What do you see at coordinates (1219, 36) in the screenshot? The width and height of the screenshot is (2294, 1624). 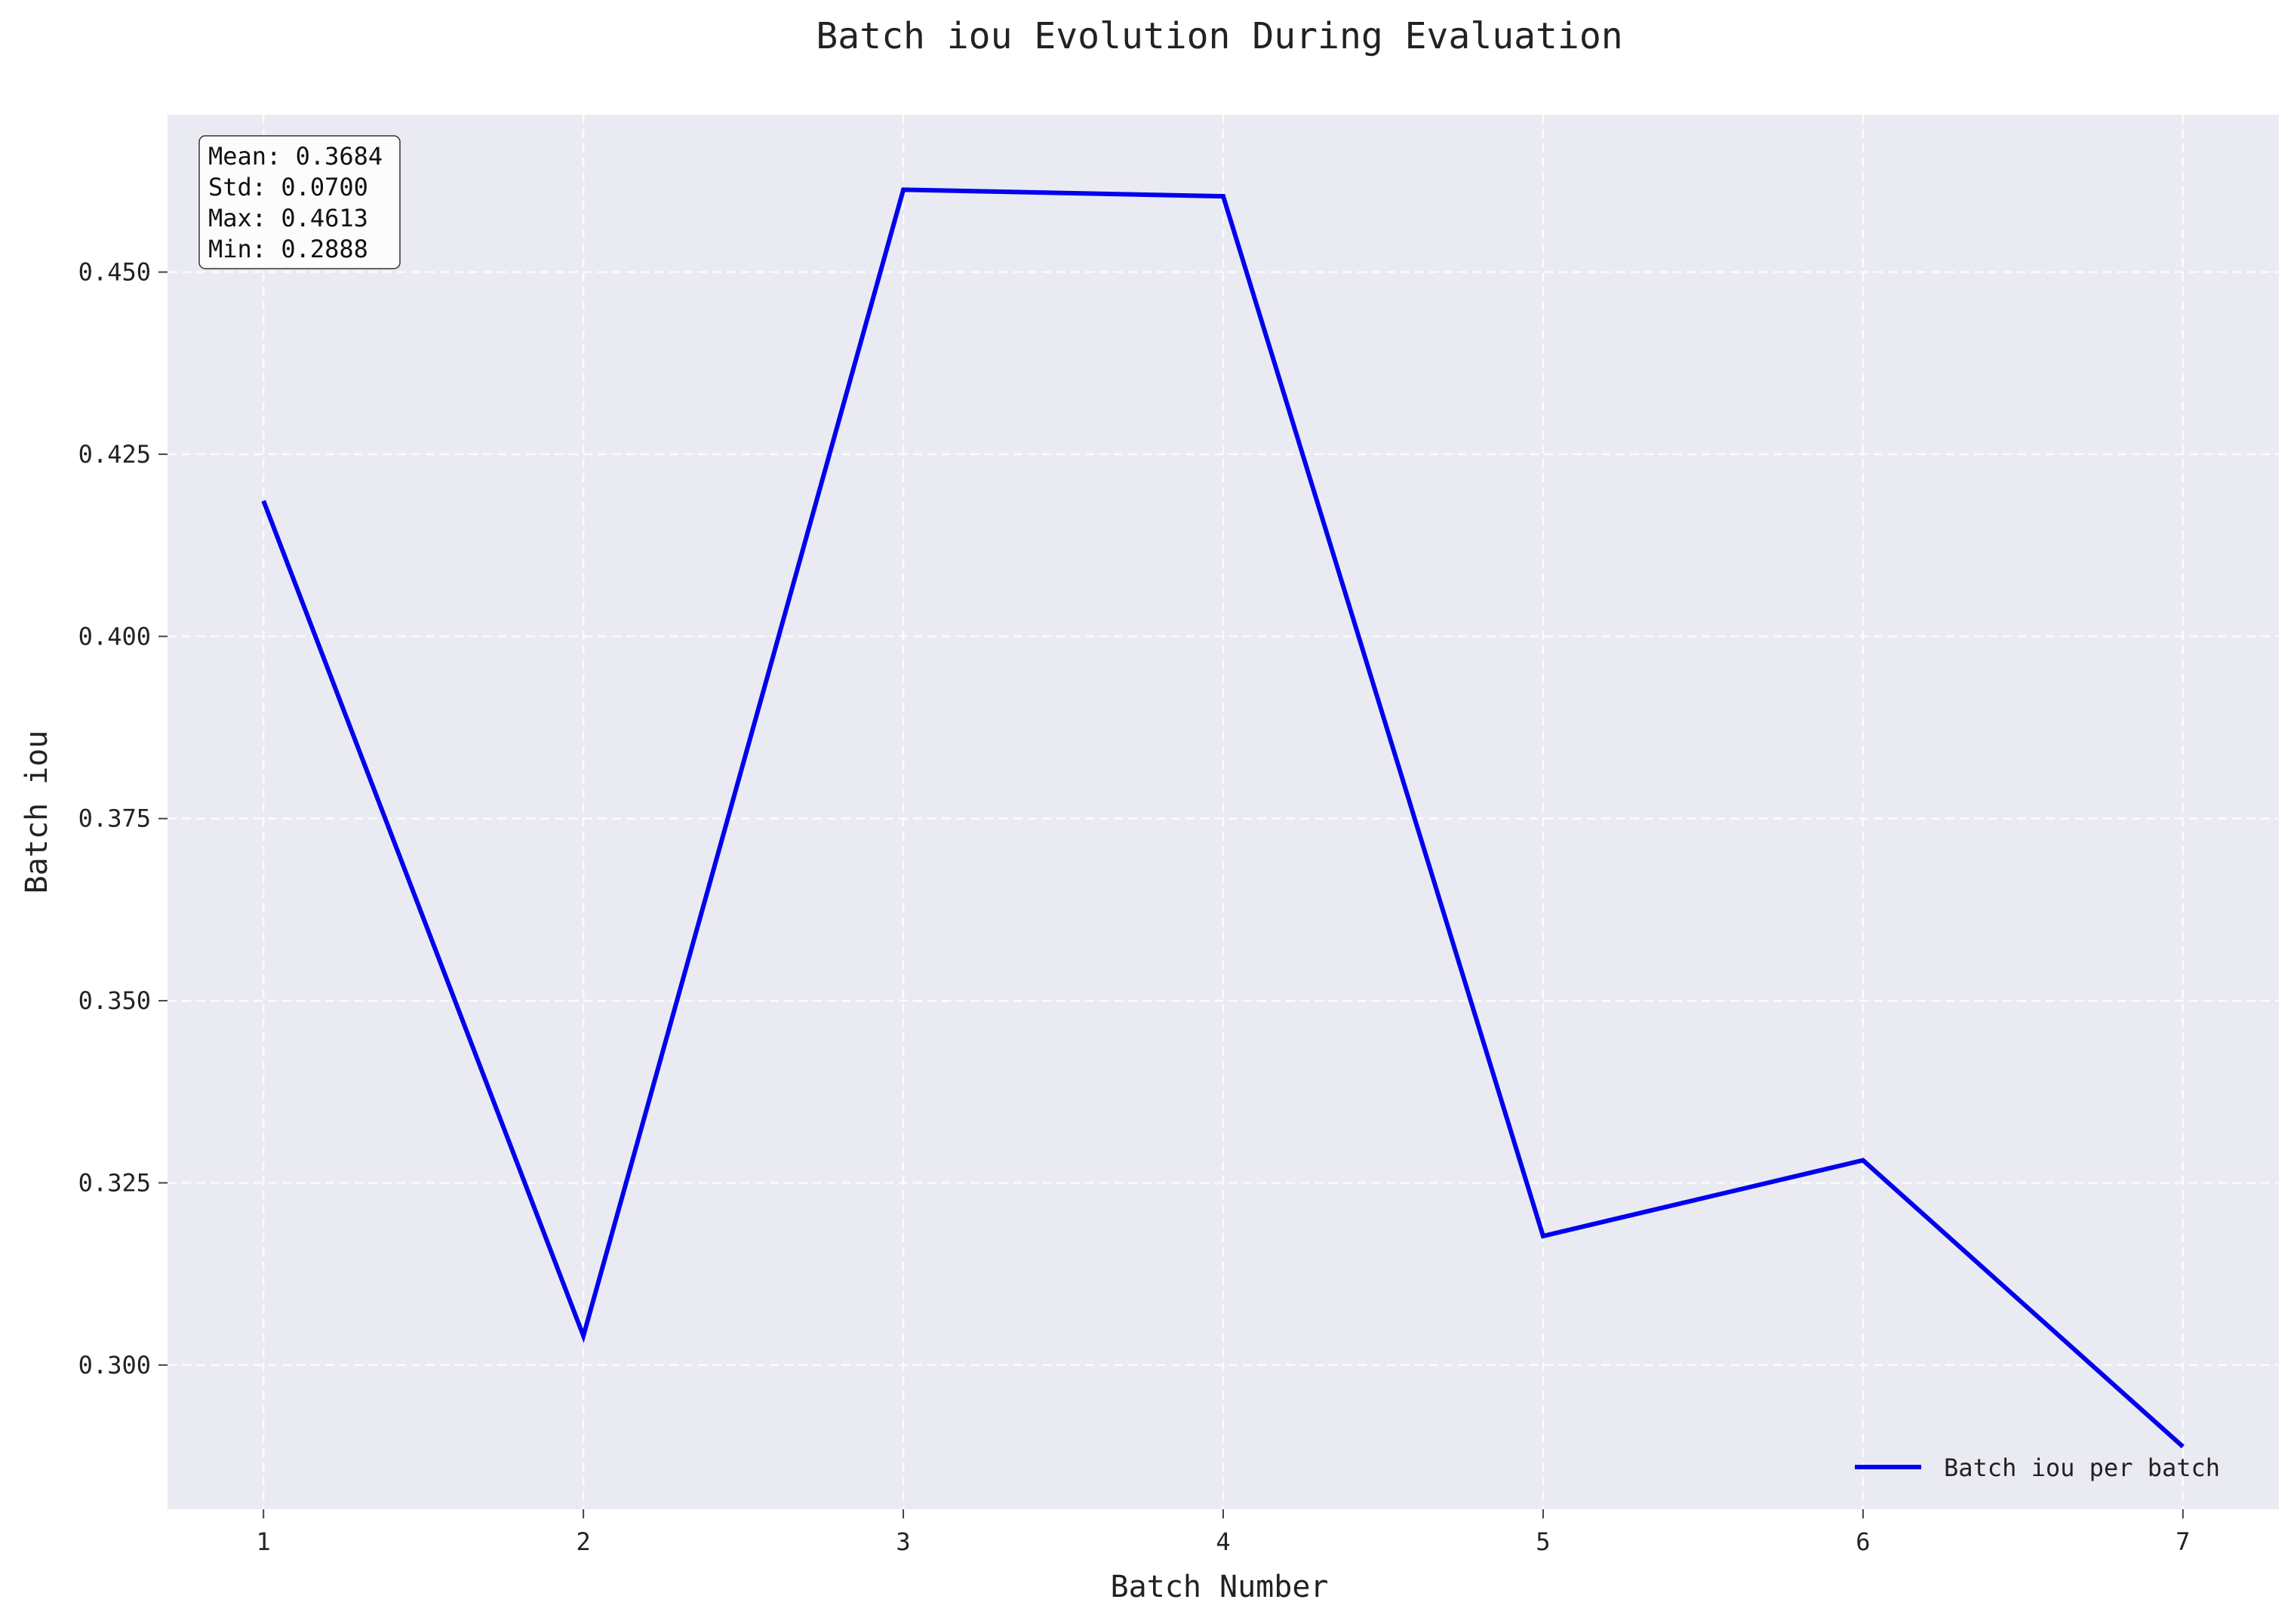 I see `chart-title: Batch iou Evolution During Evaluation` at bounding box center [1219, 36].